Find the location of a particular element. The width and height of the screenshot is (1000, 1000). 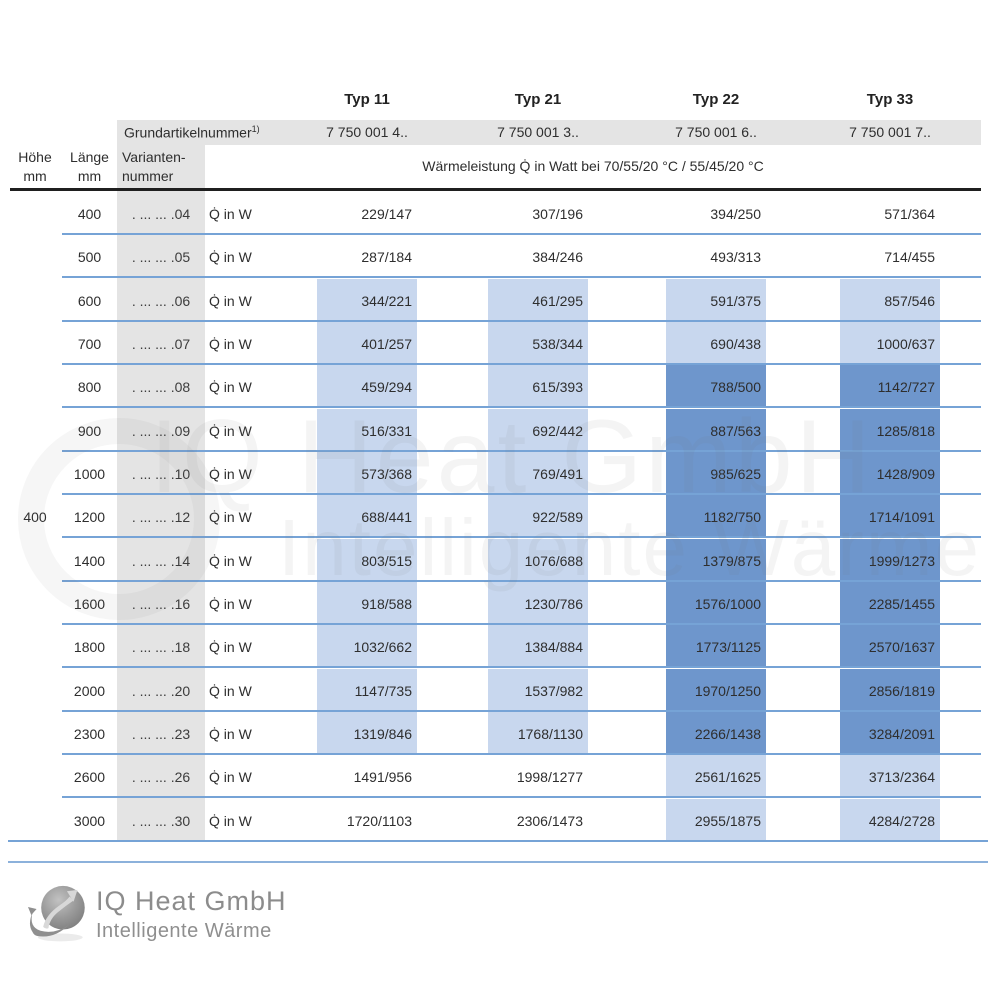

typ33-header: Typ 33 is located at coordinates (890, 99).